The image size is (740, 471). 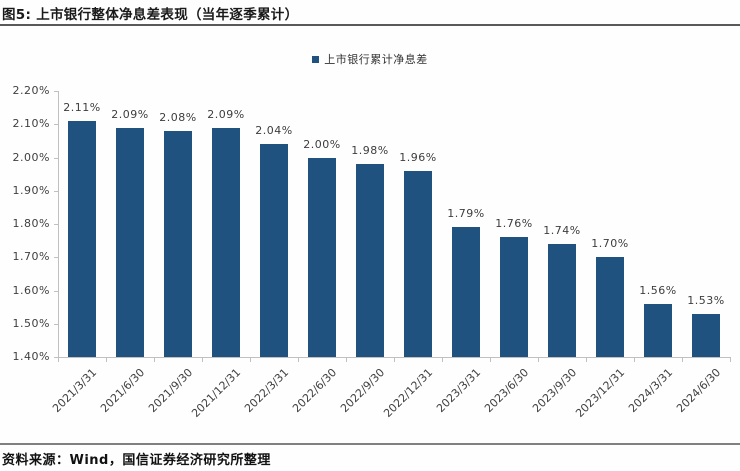 What do you see at coordinates (316, 59) in the screenshot?
I see `legend-swatch` at bounding box center [316, 59].